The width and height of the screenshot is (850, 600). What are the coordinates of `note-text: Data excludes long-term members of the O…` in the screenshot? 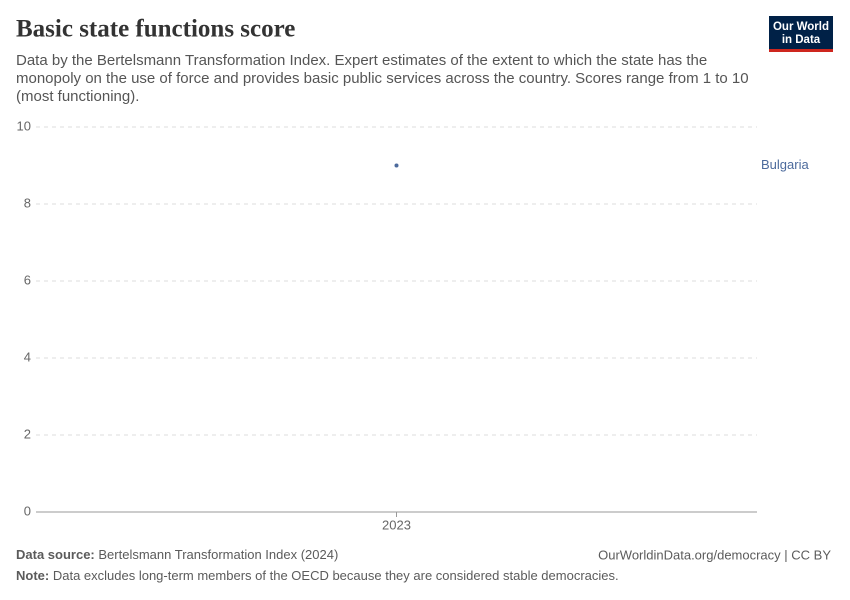 It's located at (336, 575).